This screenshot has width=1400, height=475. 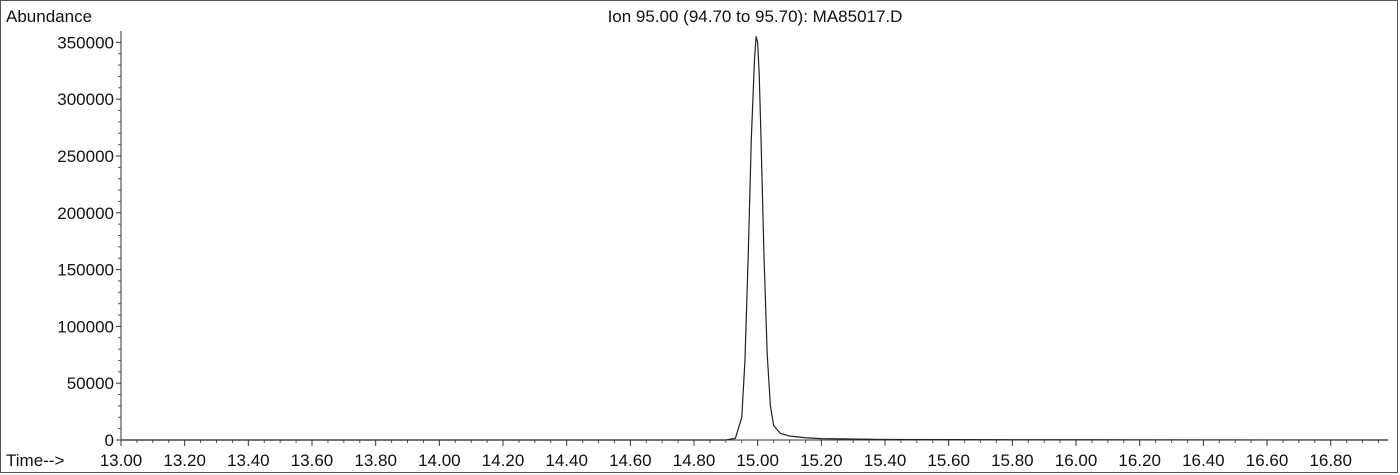 What do you see at coordinates (184, 460) in the screenshot?
I see `x-tick-label: 13.20` at bounding box center [184, 460].